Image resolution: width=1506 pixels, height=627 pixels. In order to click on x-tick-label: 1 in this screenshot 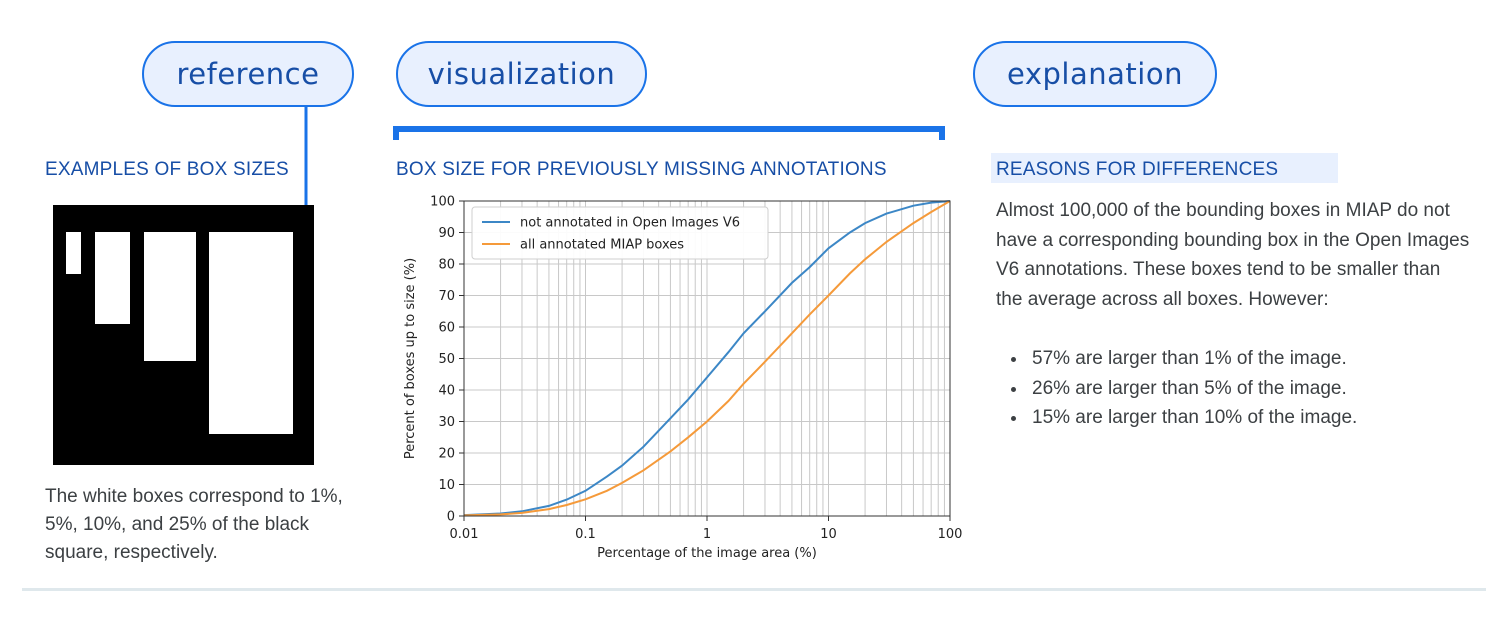, I will do `click(707, 534)`.